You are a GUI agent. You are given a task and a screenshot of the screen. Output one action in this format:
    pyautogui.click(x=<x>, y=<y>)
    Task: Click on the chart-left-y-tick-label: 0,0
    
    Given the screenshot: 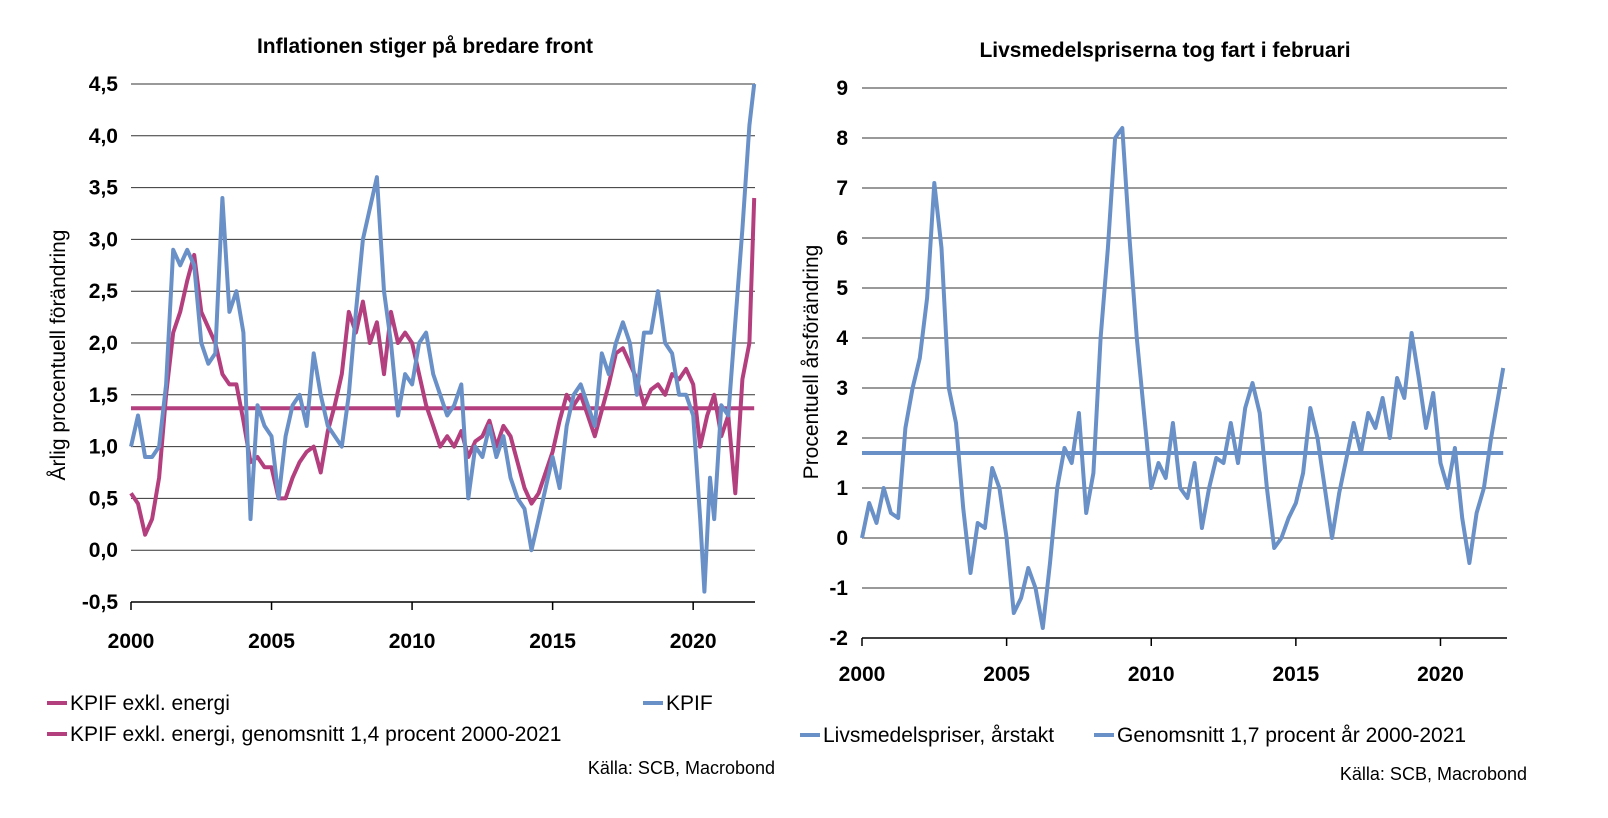 What is the action you would take?
    pyautogui.click(x=103, y=550)
    